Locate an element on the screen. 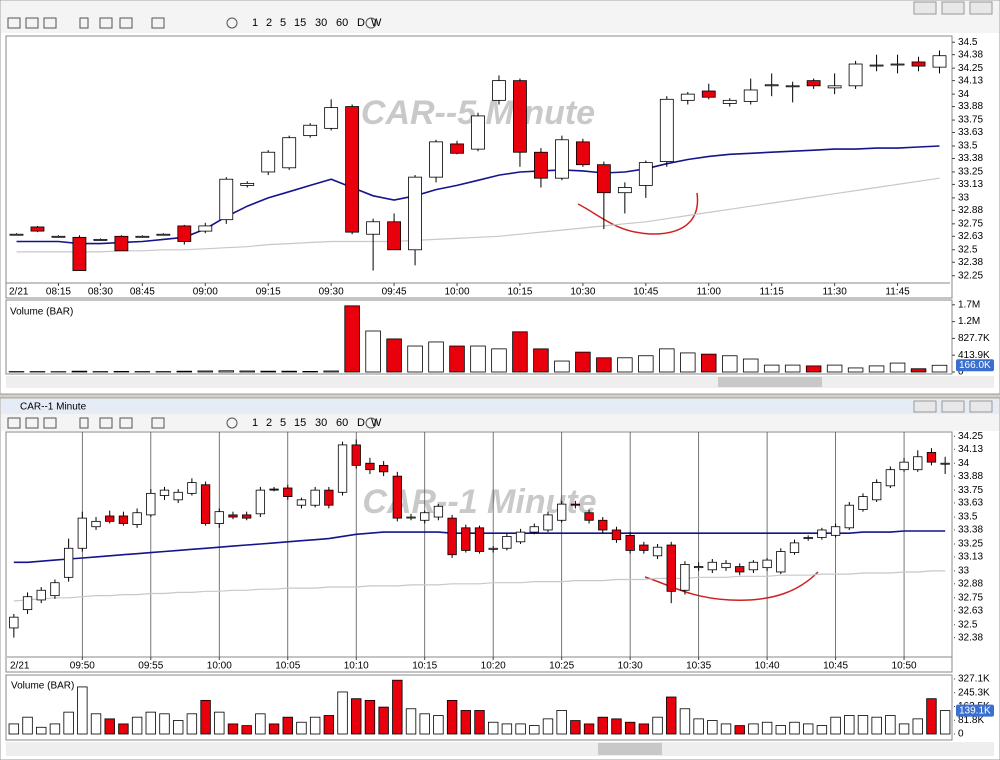 The image size is (1000, 760). x-tick-label: 08:15 is located at coordinates (58, 292).